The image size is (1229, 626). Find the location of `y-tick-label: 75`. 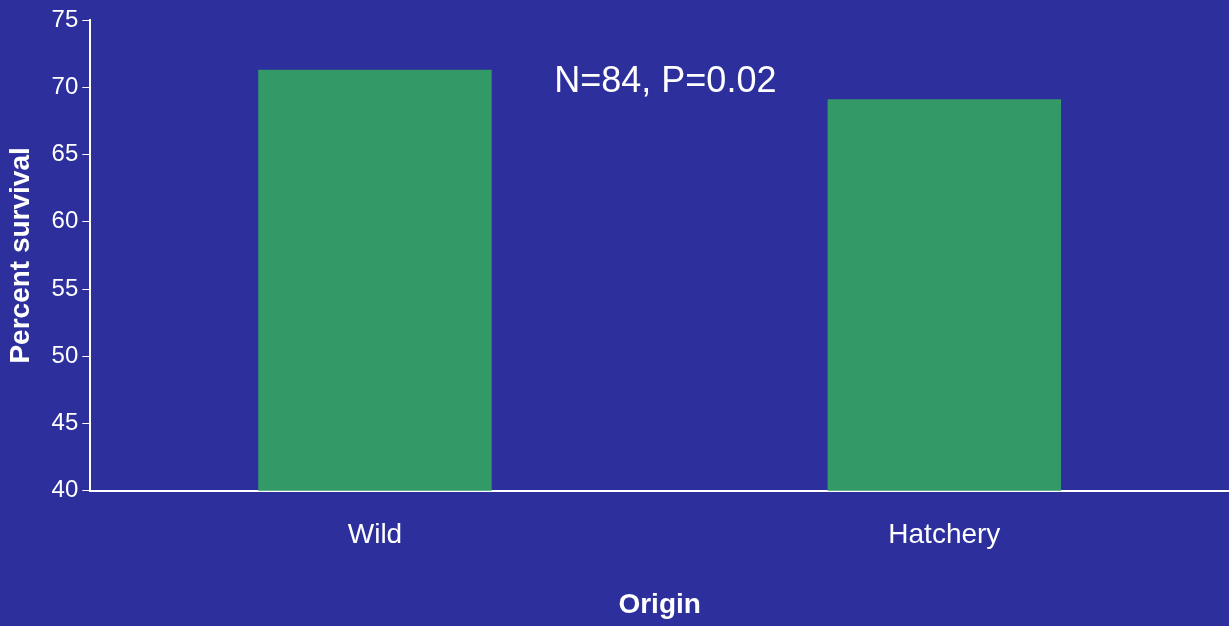

y-tick-label: 75 is located at coordinates (65, 18).